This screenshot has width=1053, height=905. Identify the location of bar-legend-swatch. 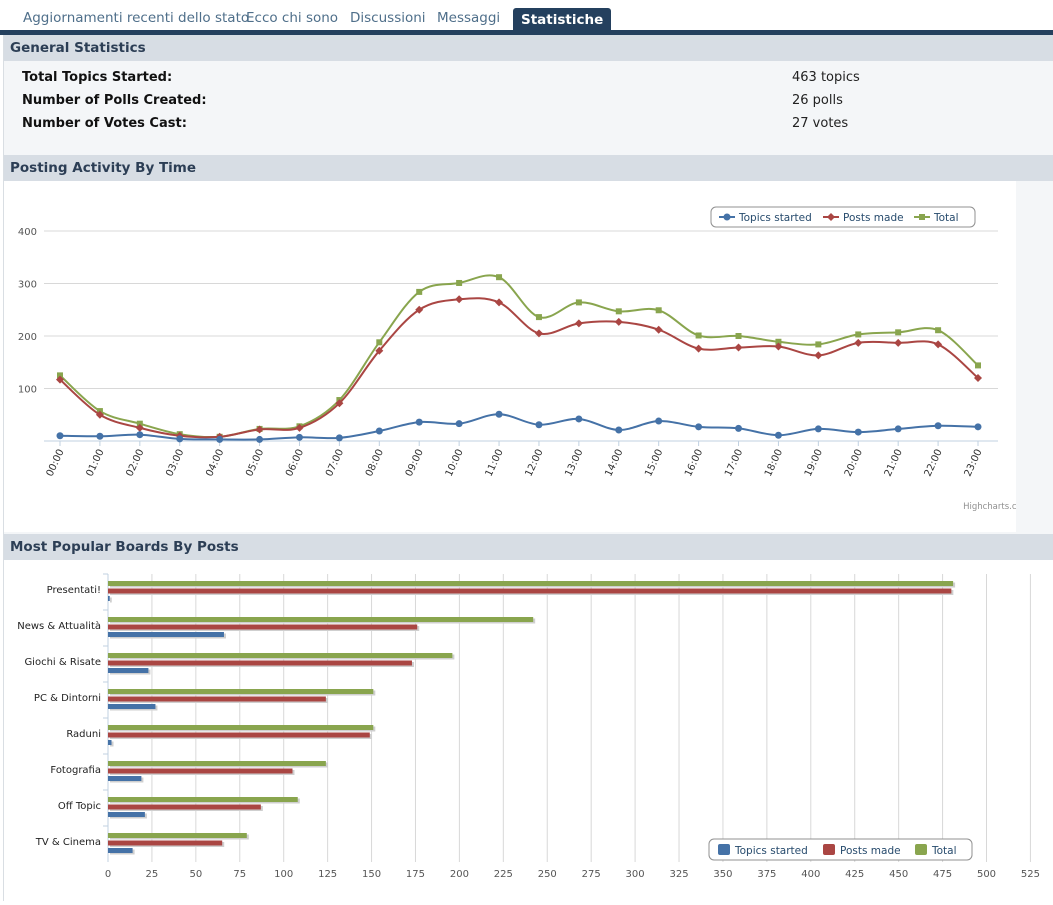
(829, 849).